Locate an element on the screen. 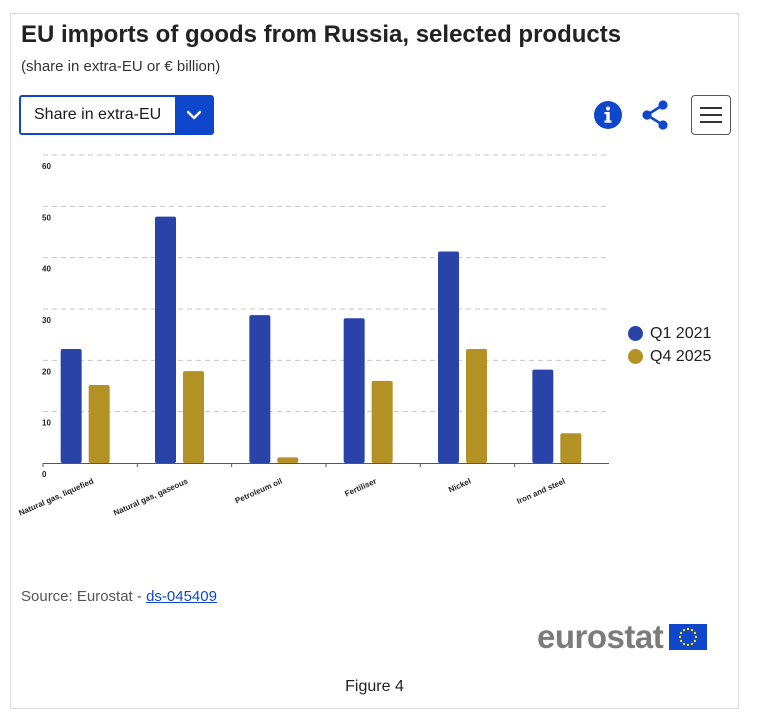 This screenshot has width=765, height=720. source-note: Source: Eurostat - ds-045409 is located at coordinates (119, 596).